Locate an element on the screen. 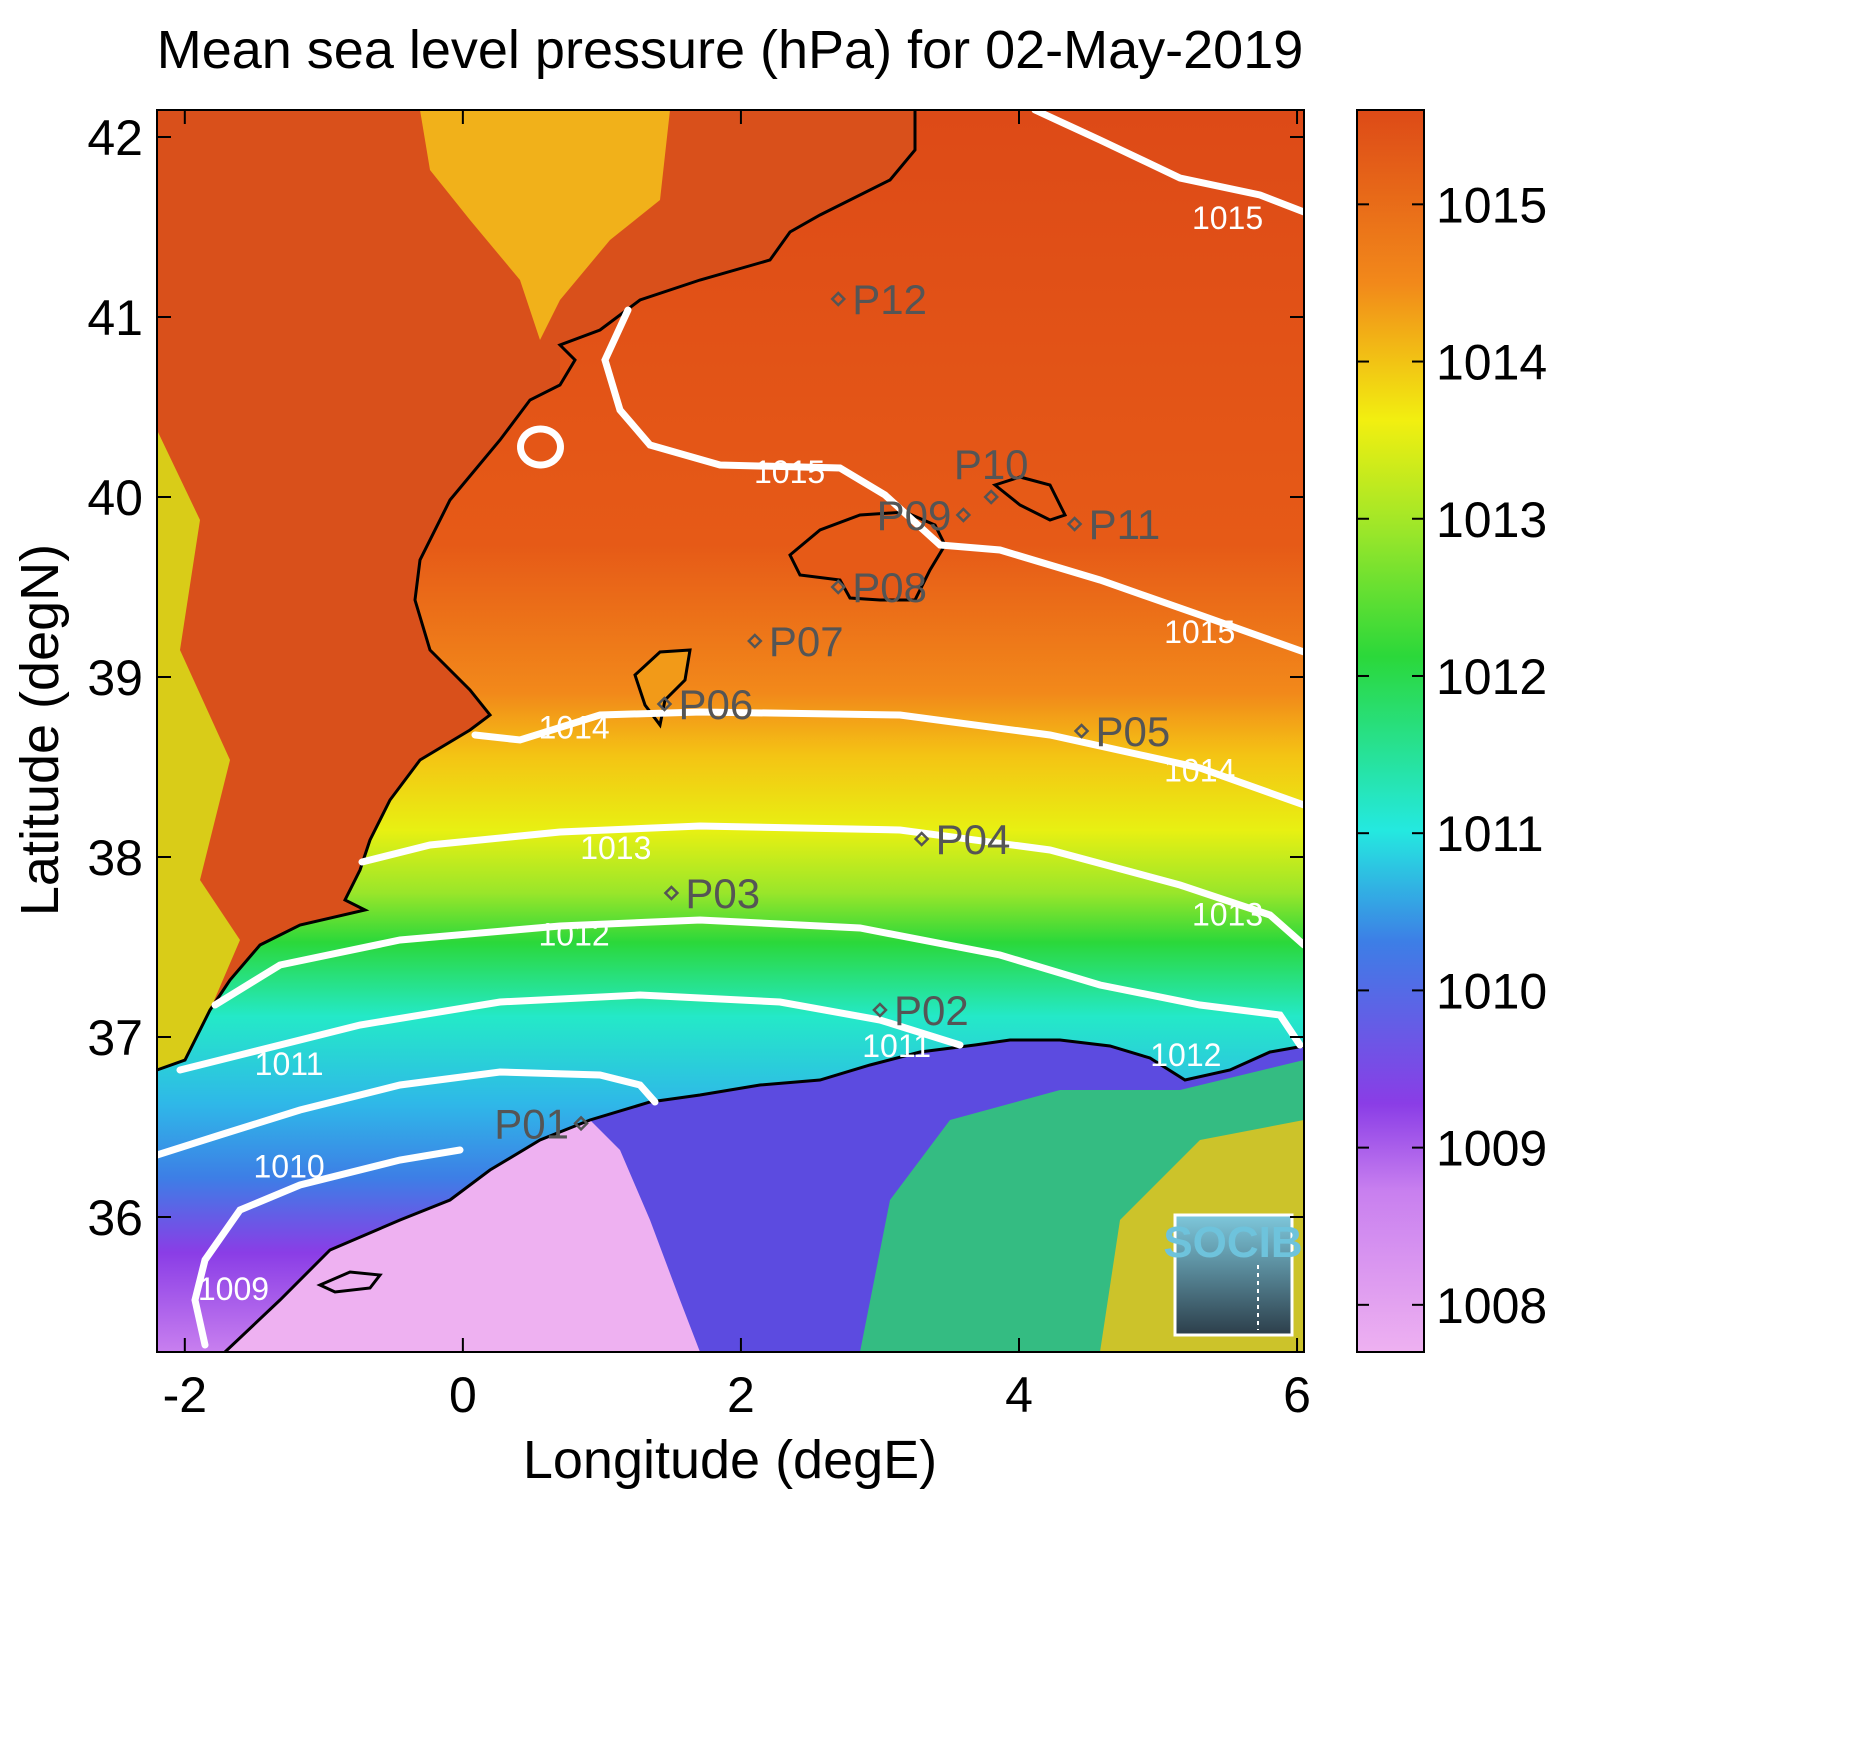 This screenshot has width=1854, height=1758. svg-text: SOCIB is located at coordinates (1232, 1242).